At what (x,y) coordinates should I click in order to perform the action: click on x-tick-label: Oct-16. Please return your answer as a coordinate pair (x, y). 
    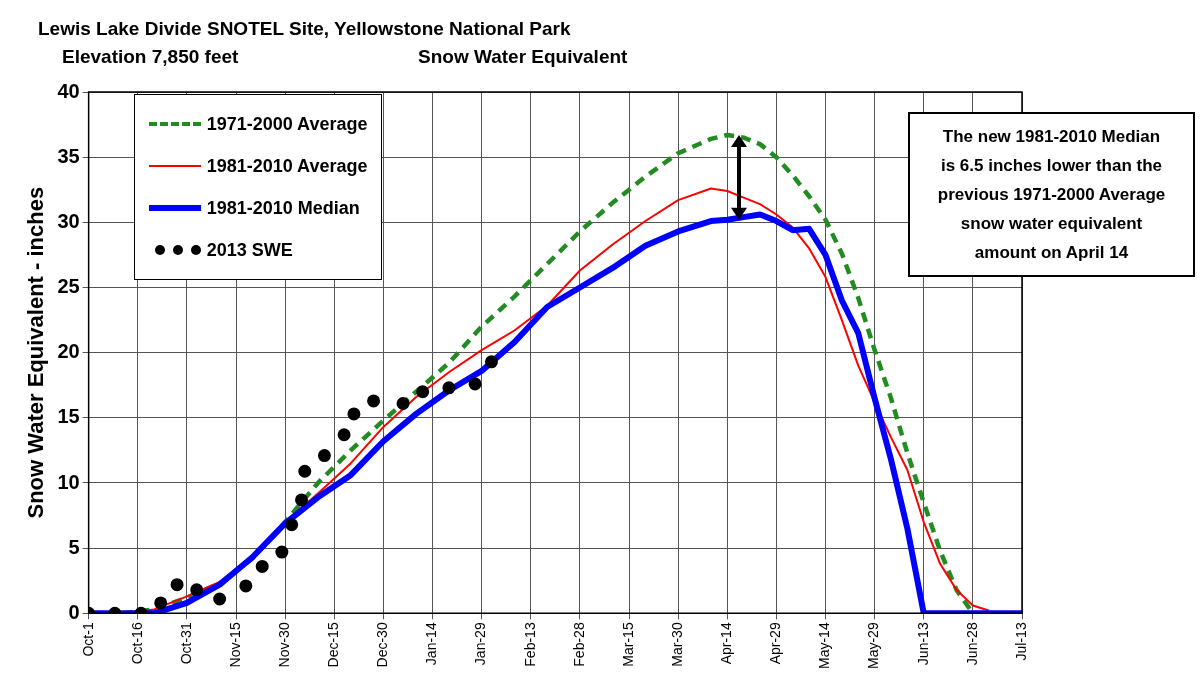
    Looking at the image, I should click on (136, 643).